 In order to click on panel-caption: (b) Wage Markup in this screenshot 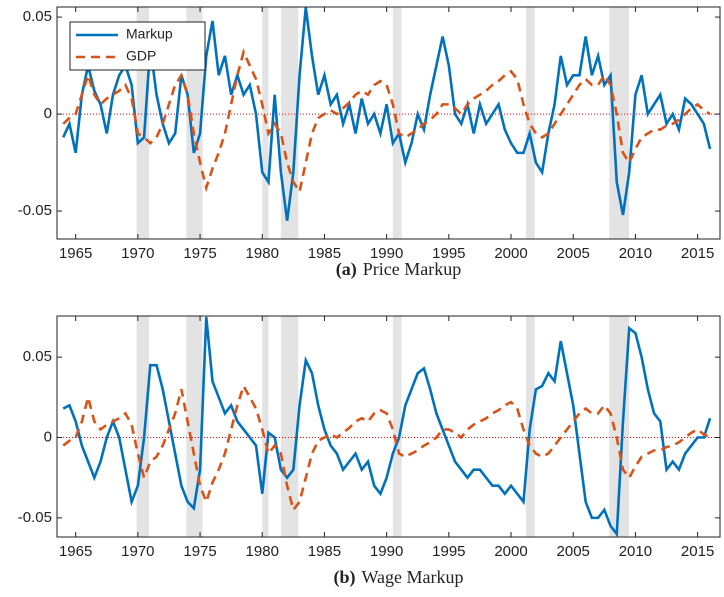, I will do `click(398, 577)`.